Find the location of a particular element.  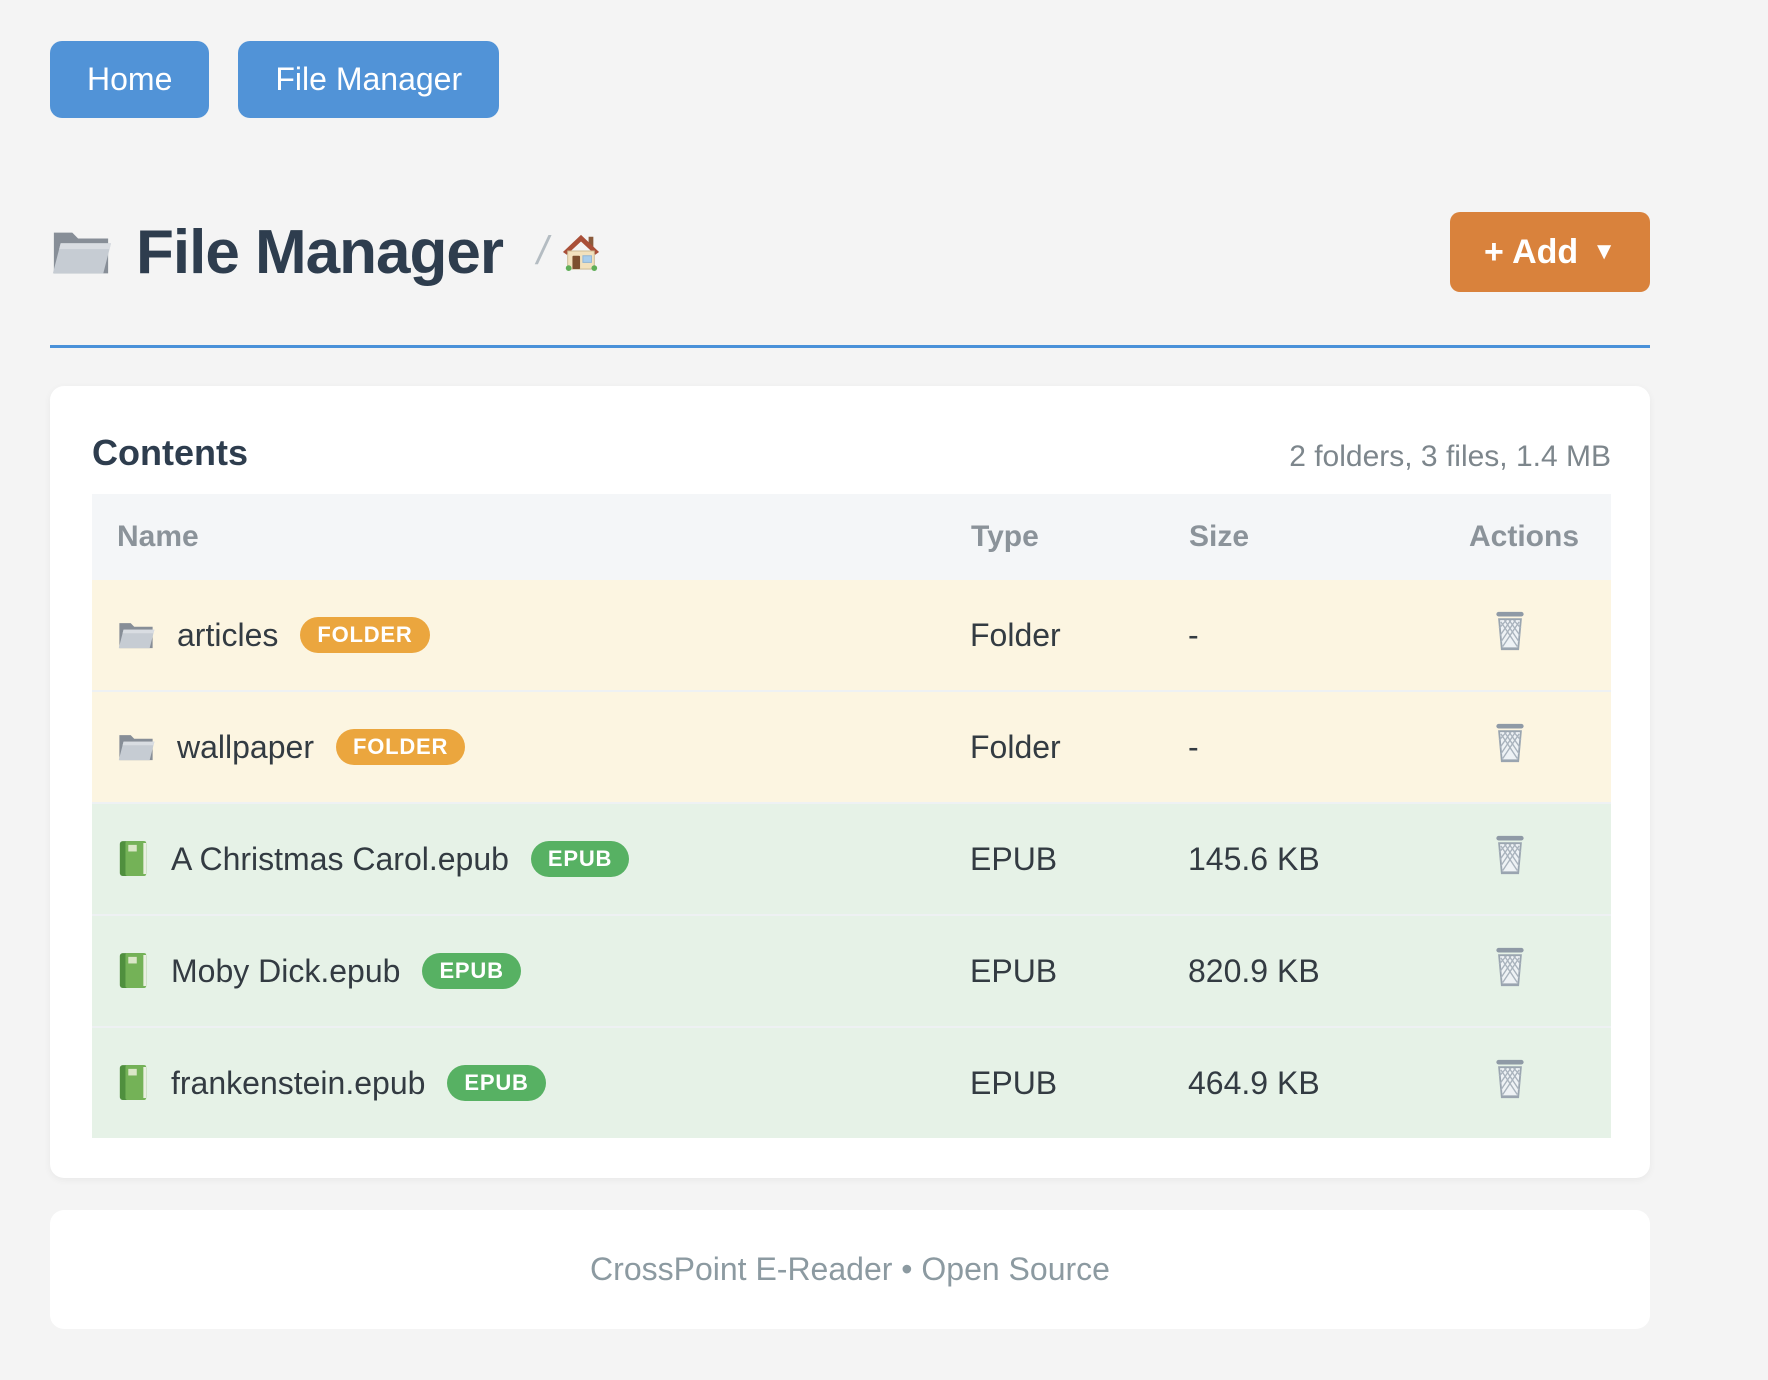

contents-title: Contents is located at coordinates (170, 452).